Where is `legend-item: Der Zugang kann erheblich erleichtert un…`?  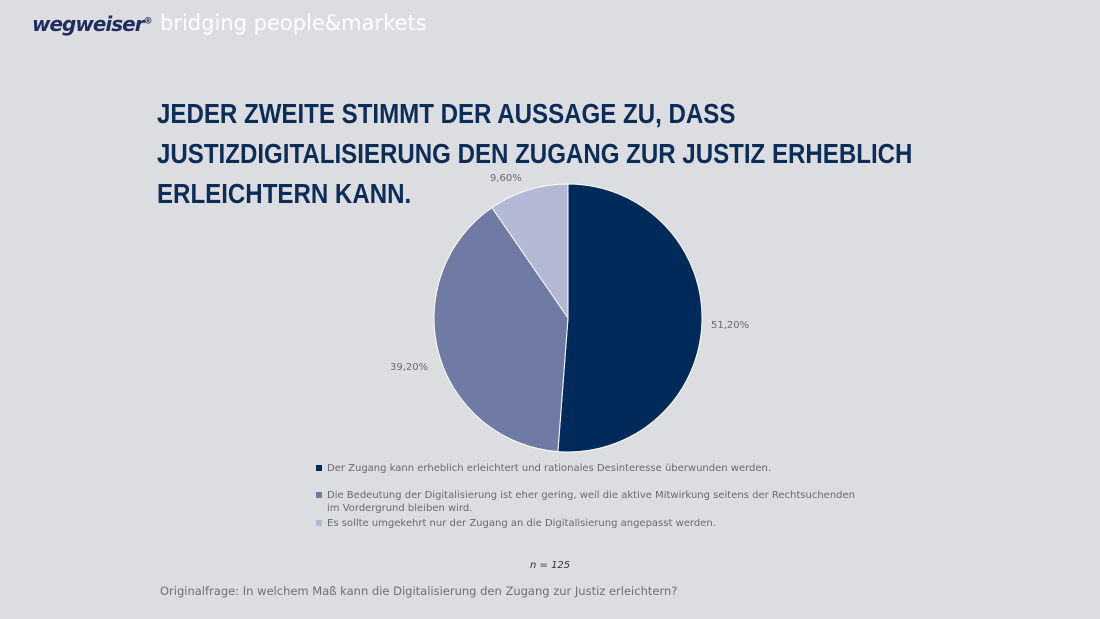 legend-item: Der Zugang kann erheblich erleichtert un… is located at coordinates (596, 468).